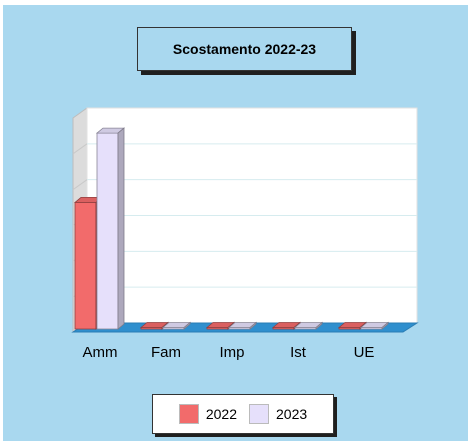  Describe the element at coordinates (121, 228) in the screenshot. I see `bar-amm-2023-side` at that location.